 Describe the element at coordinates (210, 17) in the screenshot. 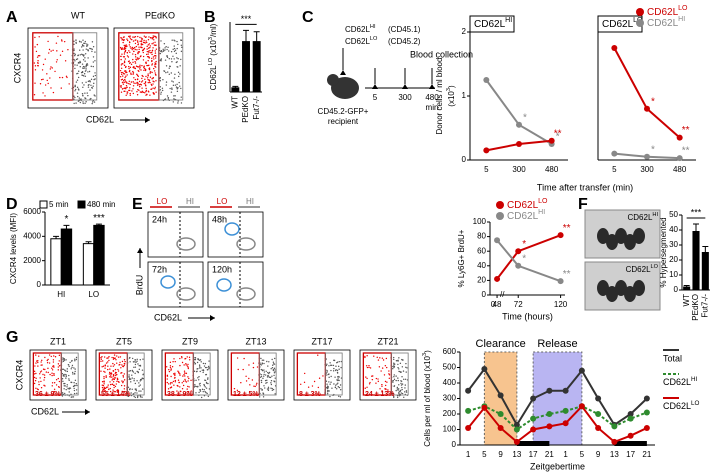

I see `panel-letter: B` at that location.